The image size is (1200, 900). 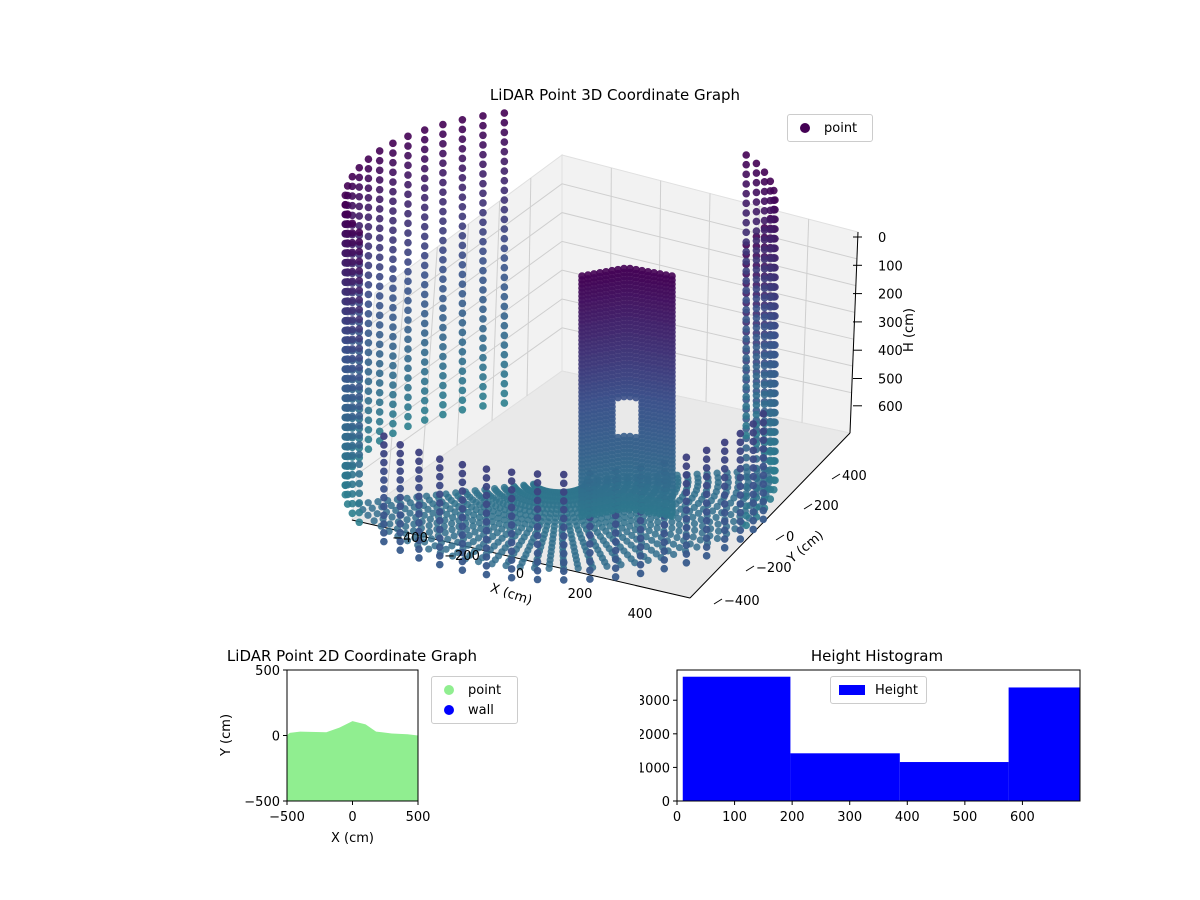 I want to click on chart-2d-legend: point wall, so click(x=474, y=700).